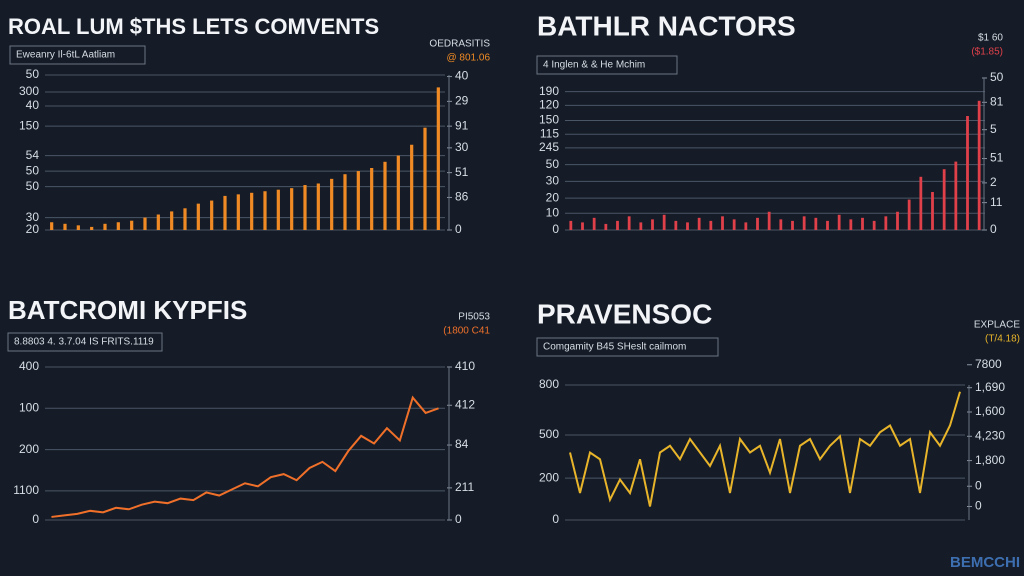  Describe the element at coordinates (127, 310) in the screenshot. I see `chart-title: BATCROMI KYPFIS` at that location.